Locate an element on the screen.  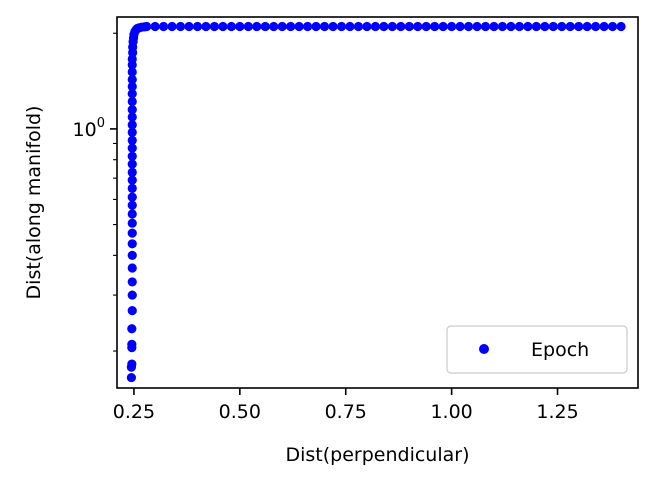
y-tick-label-base: 10 is located at coordinates (85, 130).